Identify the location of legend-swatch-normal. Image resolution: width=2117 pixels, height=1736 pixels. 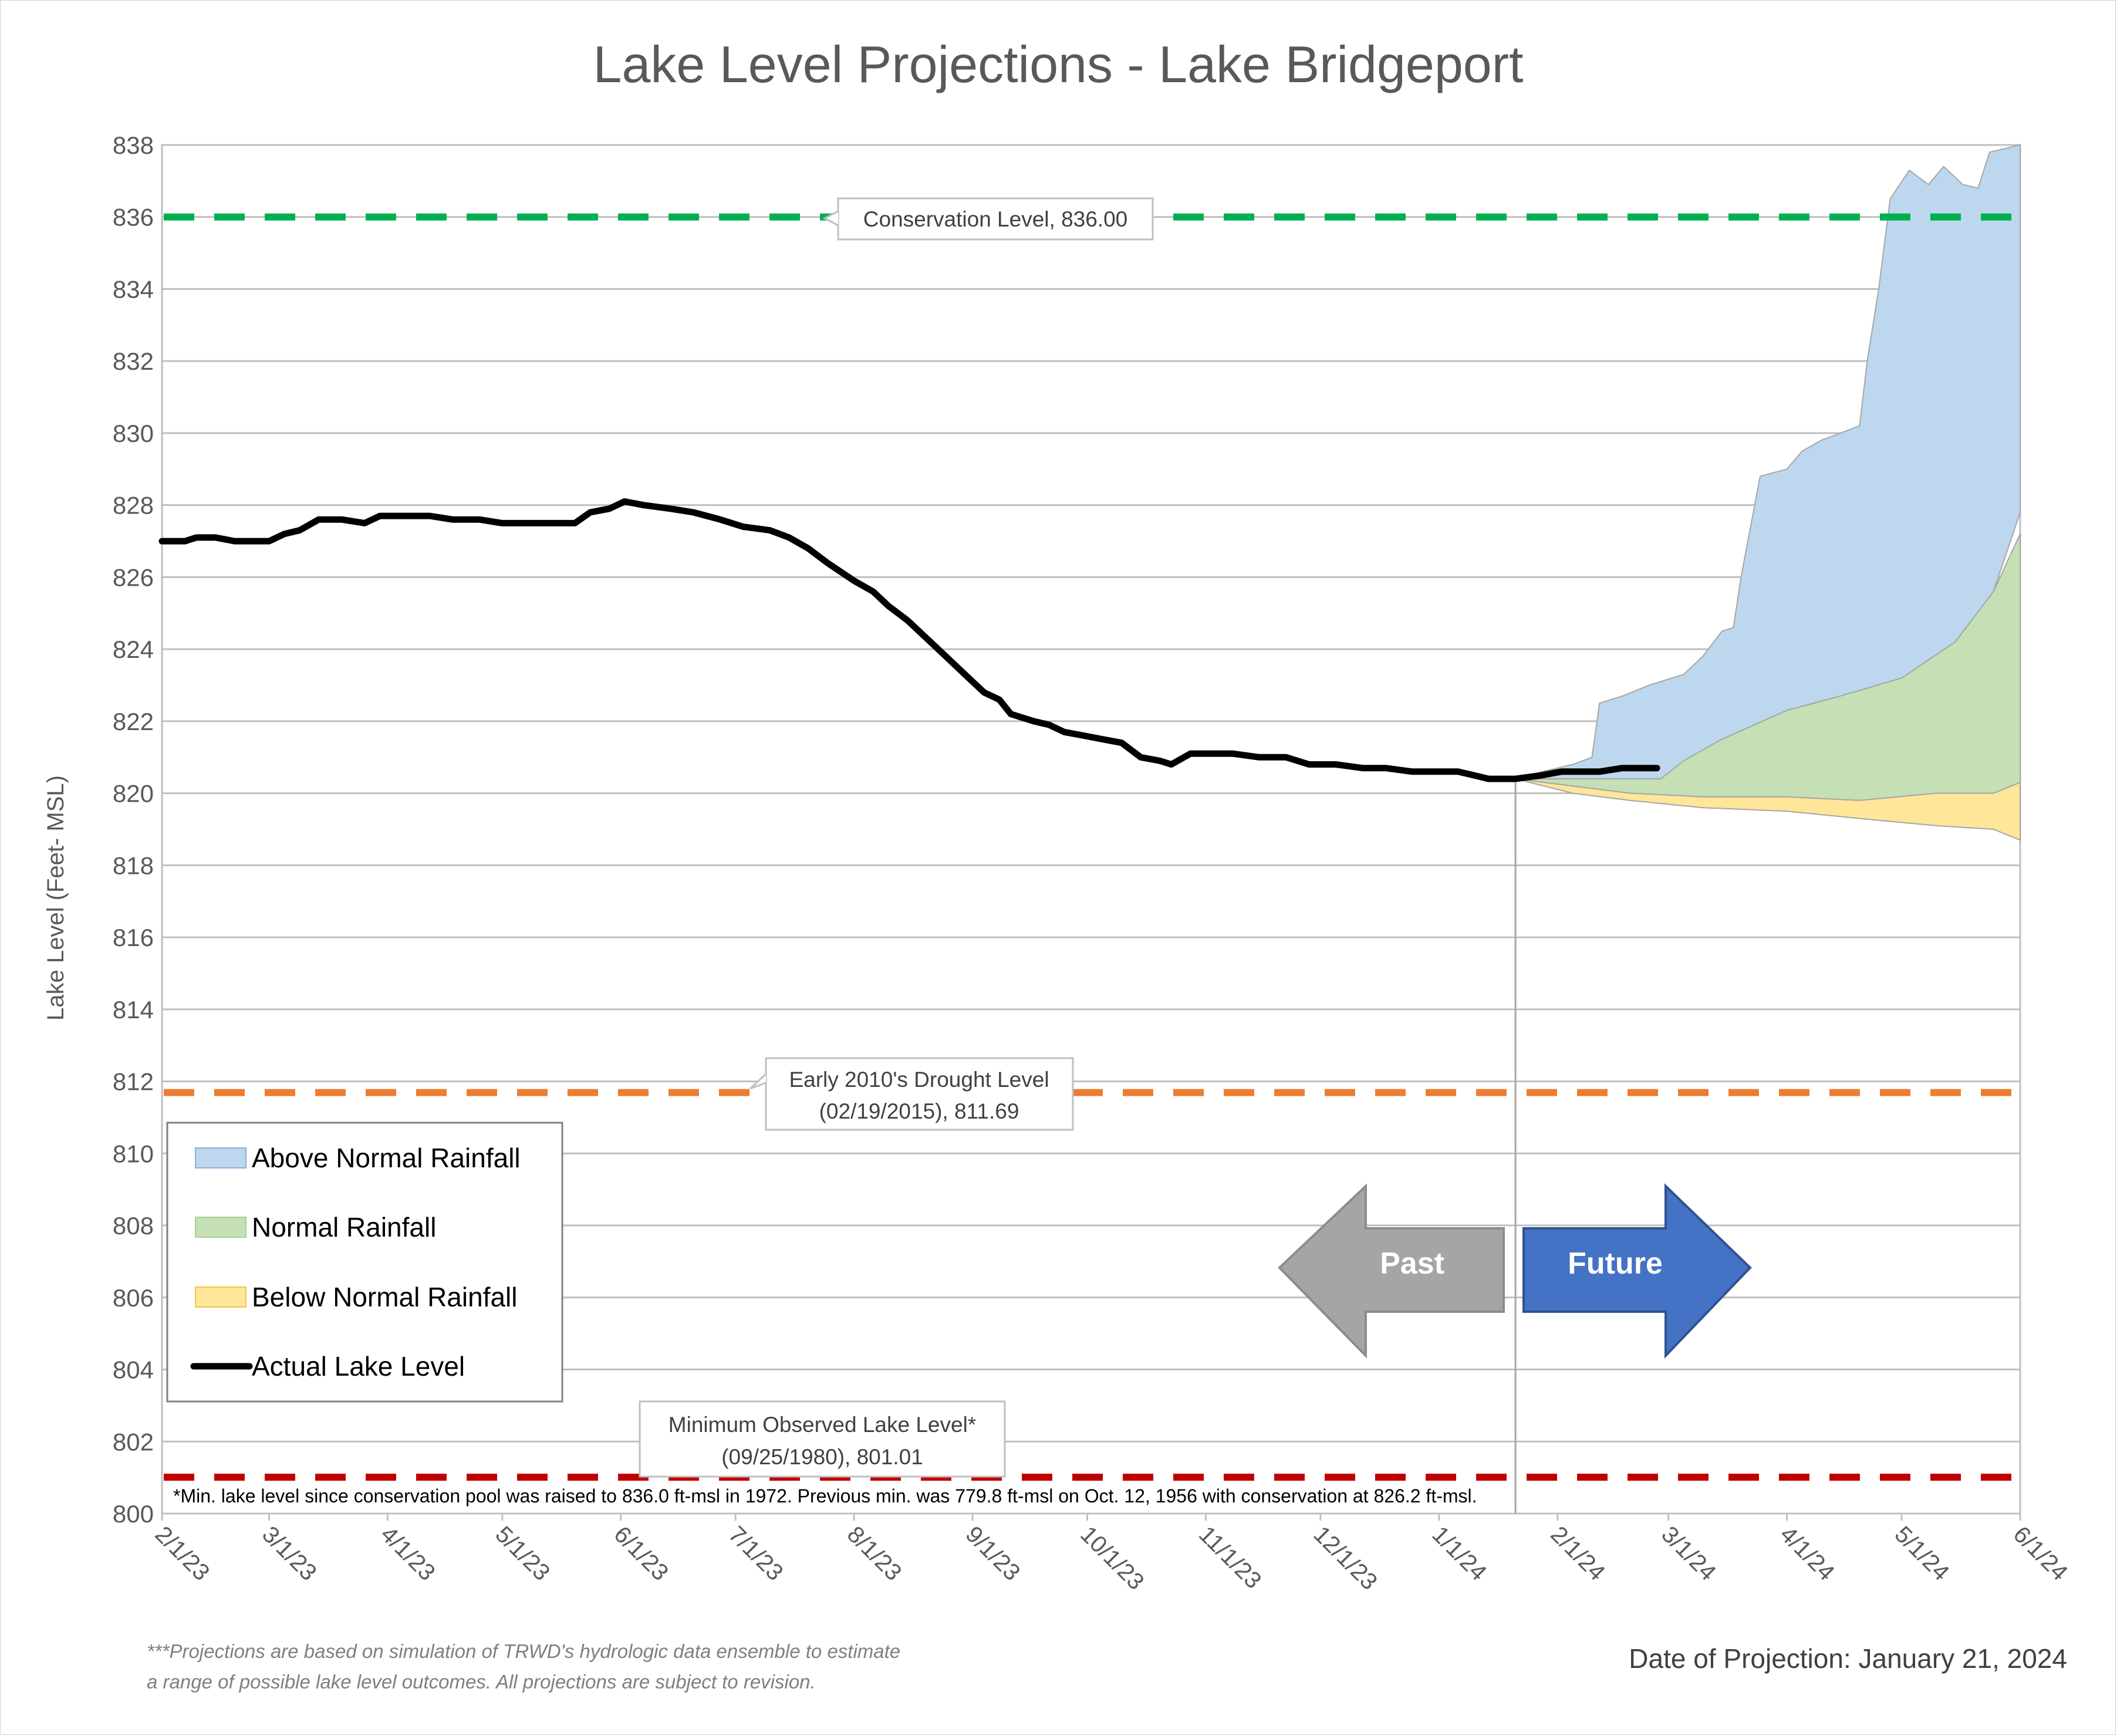
(221, 1227).